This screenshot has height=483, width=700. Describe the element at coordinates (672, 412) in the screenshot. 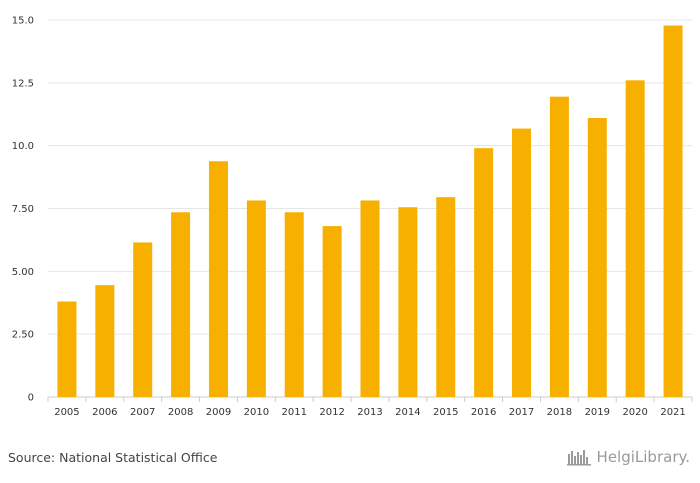

I see `x-tick-label: 2021` at that location.